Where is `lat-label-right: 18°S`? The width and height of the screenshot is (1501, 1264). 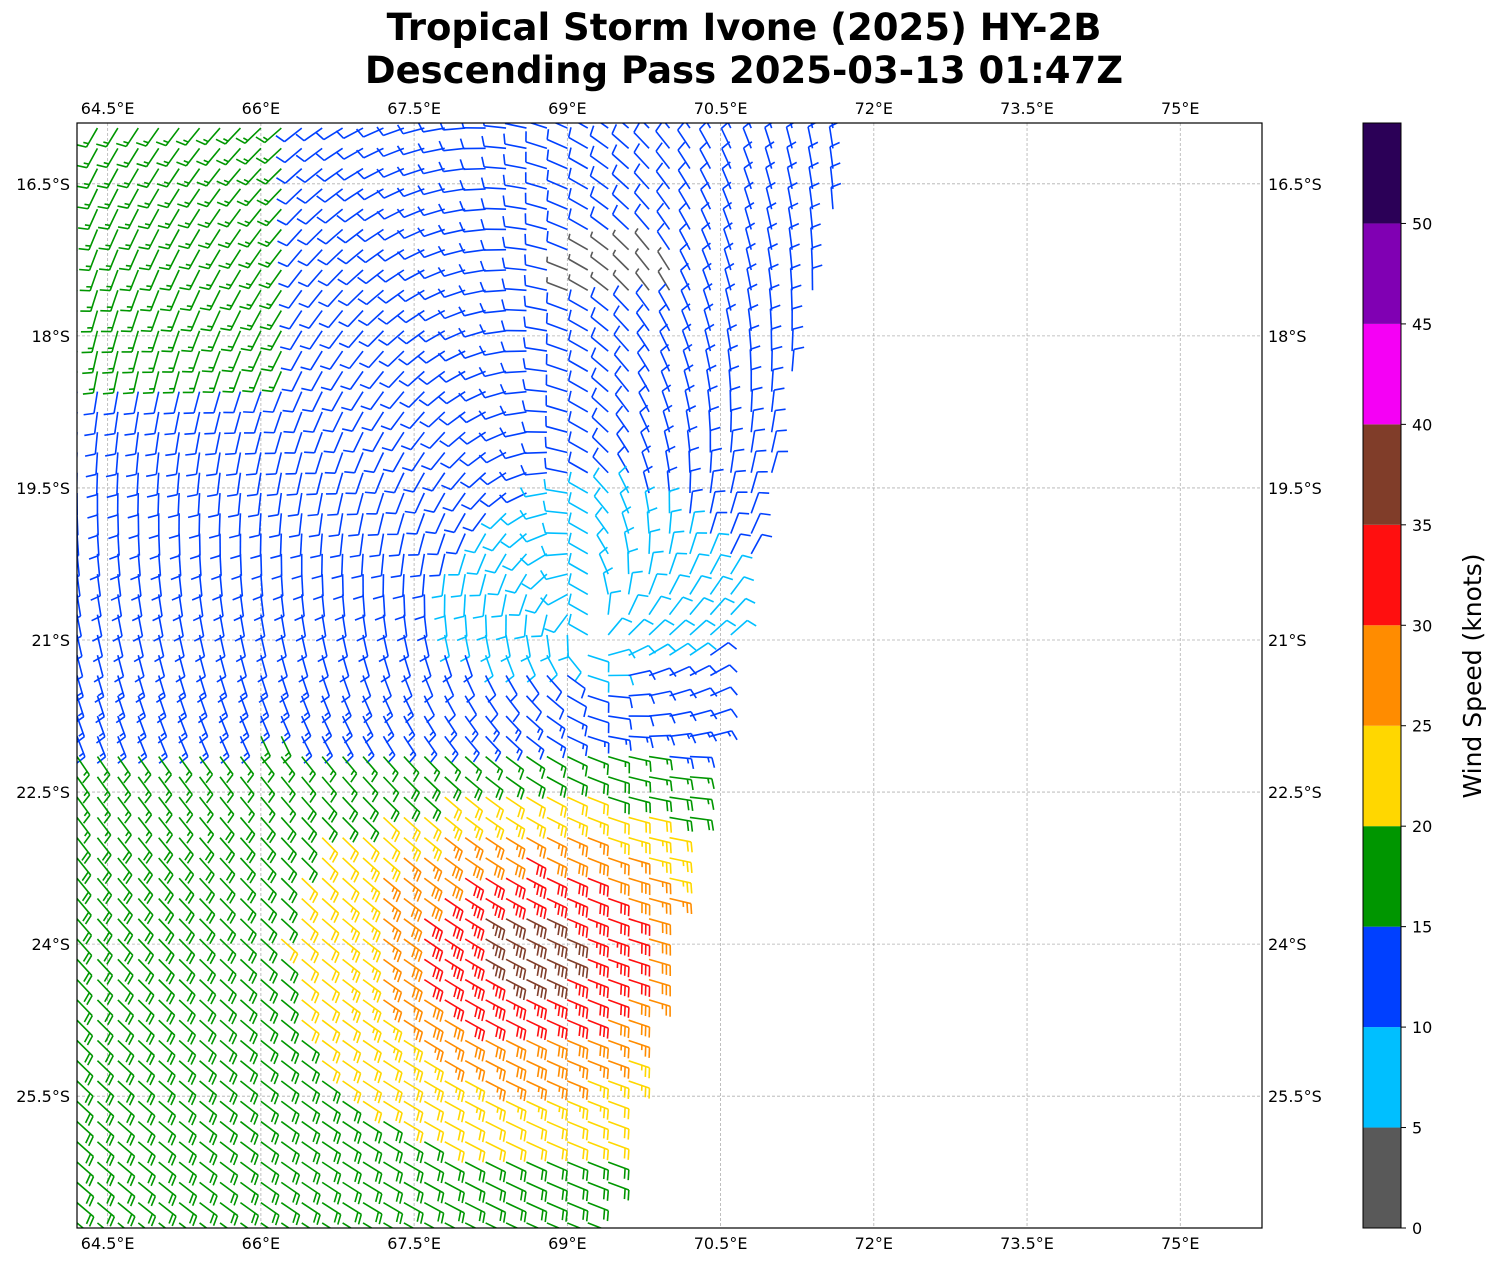
lat-label-right: 18°S is located at coordinates (1287, 336).